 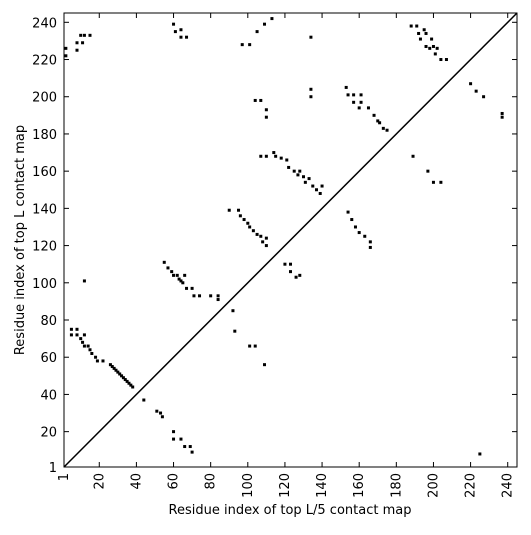 I want to click on y-tick-label: 60, so click(x=48, y=358).